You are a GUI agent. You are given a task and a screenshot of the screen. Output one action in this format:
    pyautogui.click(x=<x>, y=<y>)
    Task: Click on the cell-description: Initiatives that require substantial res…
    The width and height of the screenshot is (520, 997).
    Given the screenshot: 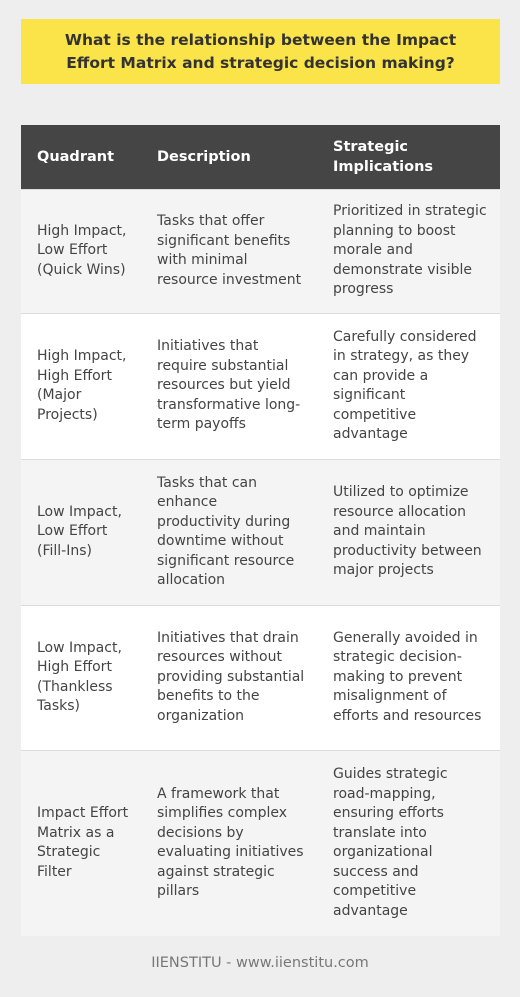 What is the action you would take?
    pyautogui.click(x=229, y=385)
    